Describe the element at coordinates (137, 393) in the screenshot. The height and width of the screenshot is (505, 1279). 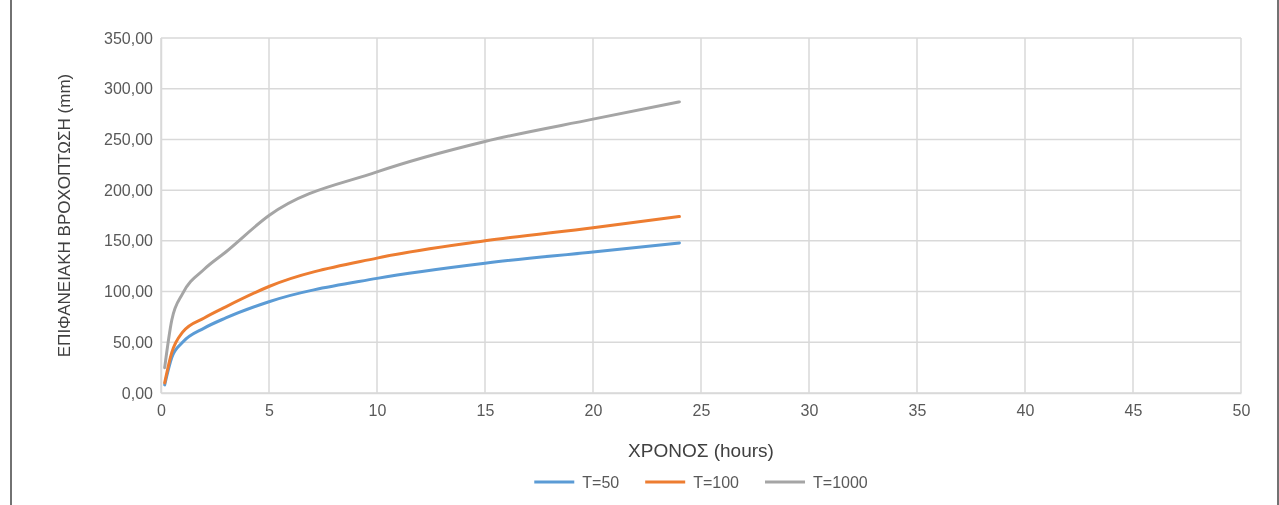
I see `y-tick-label: 0,00` at that location.